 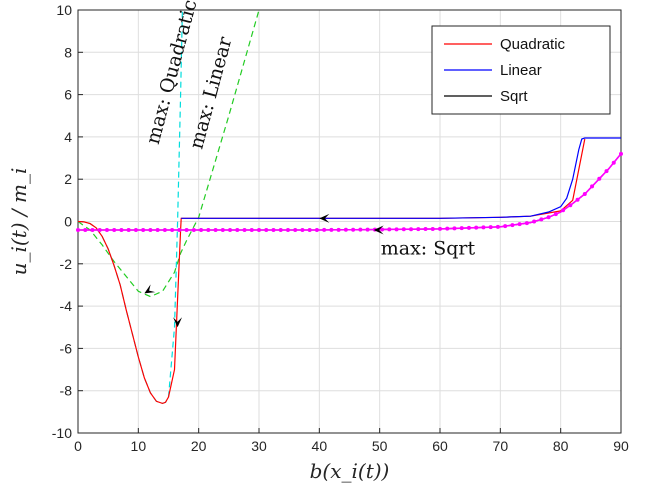 What do you see at coordinates (139, 446) in the screenshot?
I see `x-tick-label: 10` at bounding box center [139, 446].